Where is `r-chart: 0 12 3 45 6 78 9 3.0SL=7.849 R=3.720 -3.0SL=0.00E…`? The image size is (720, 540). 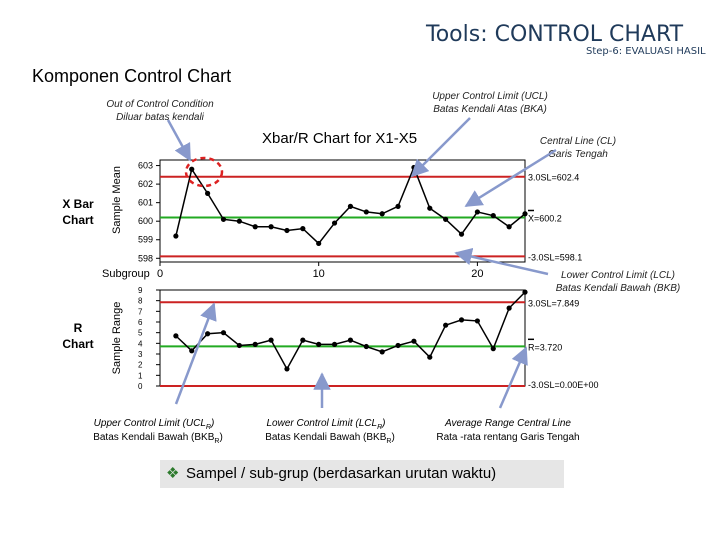 r-chart: 0 12 3 45 6 78 9 3.0SL=7.849 R=3.720 -3.0SL=0.00E… is located at coordinates (368, 338).